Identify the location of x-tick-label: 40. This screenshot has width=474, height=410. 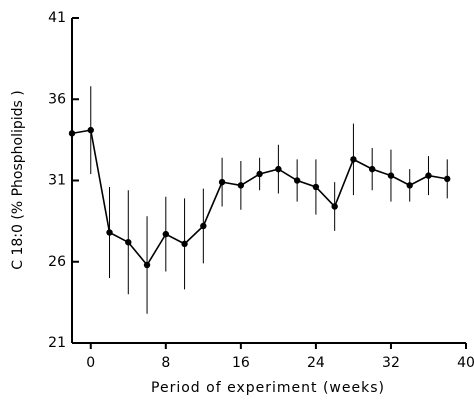
(465, 363).